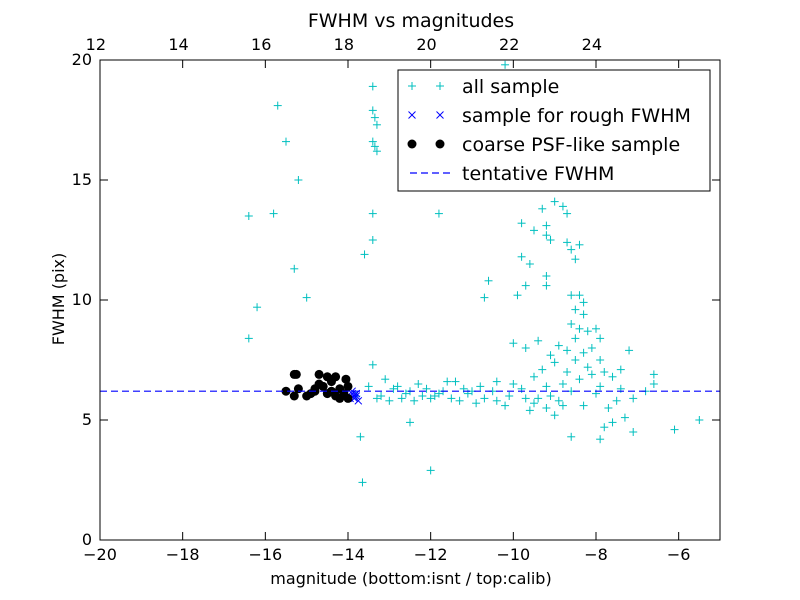  I want to click on top-x-tick-label: 20, so click(426, 44).